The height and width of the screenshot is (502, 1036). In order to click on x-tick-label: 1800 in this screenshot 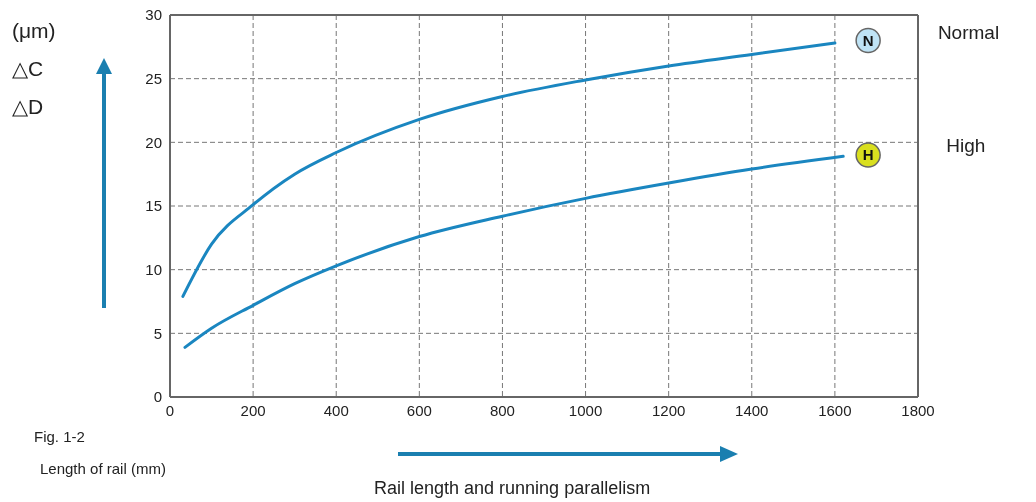, I will do `click(918, 410)`.